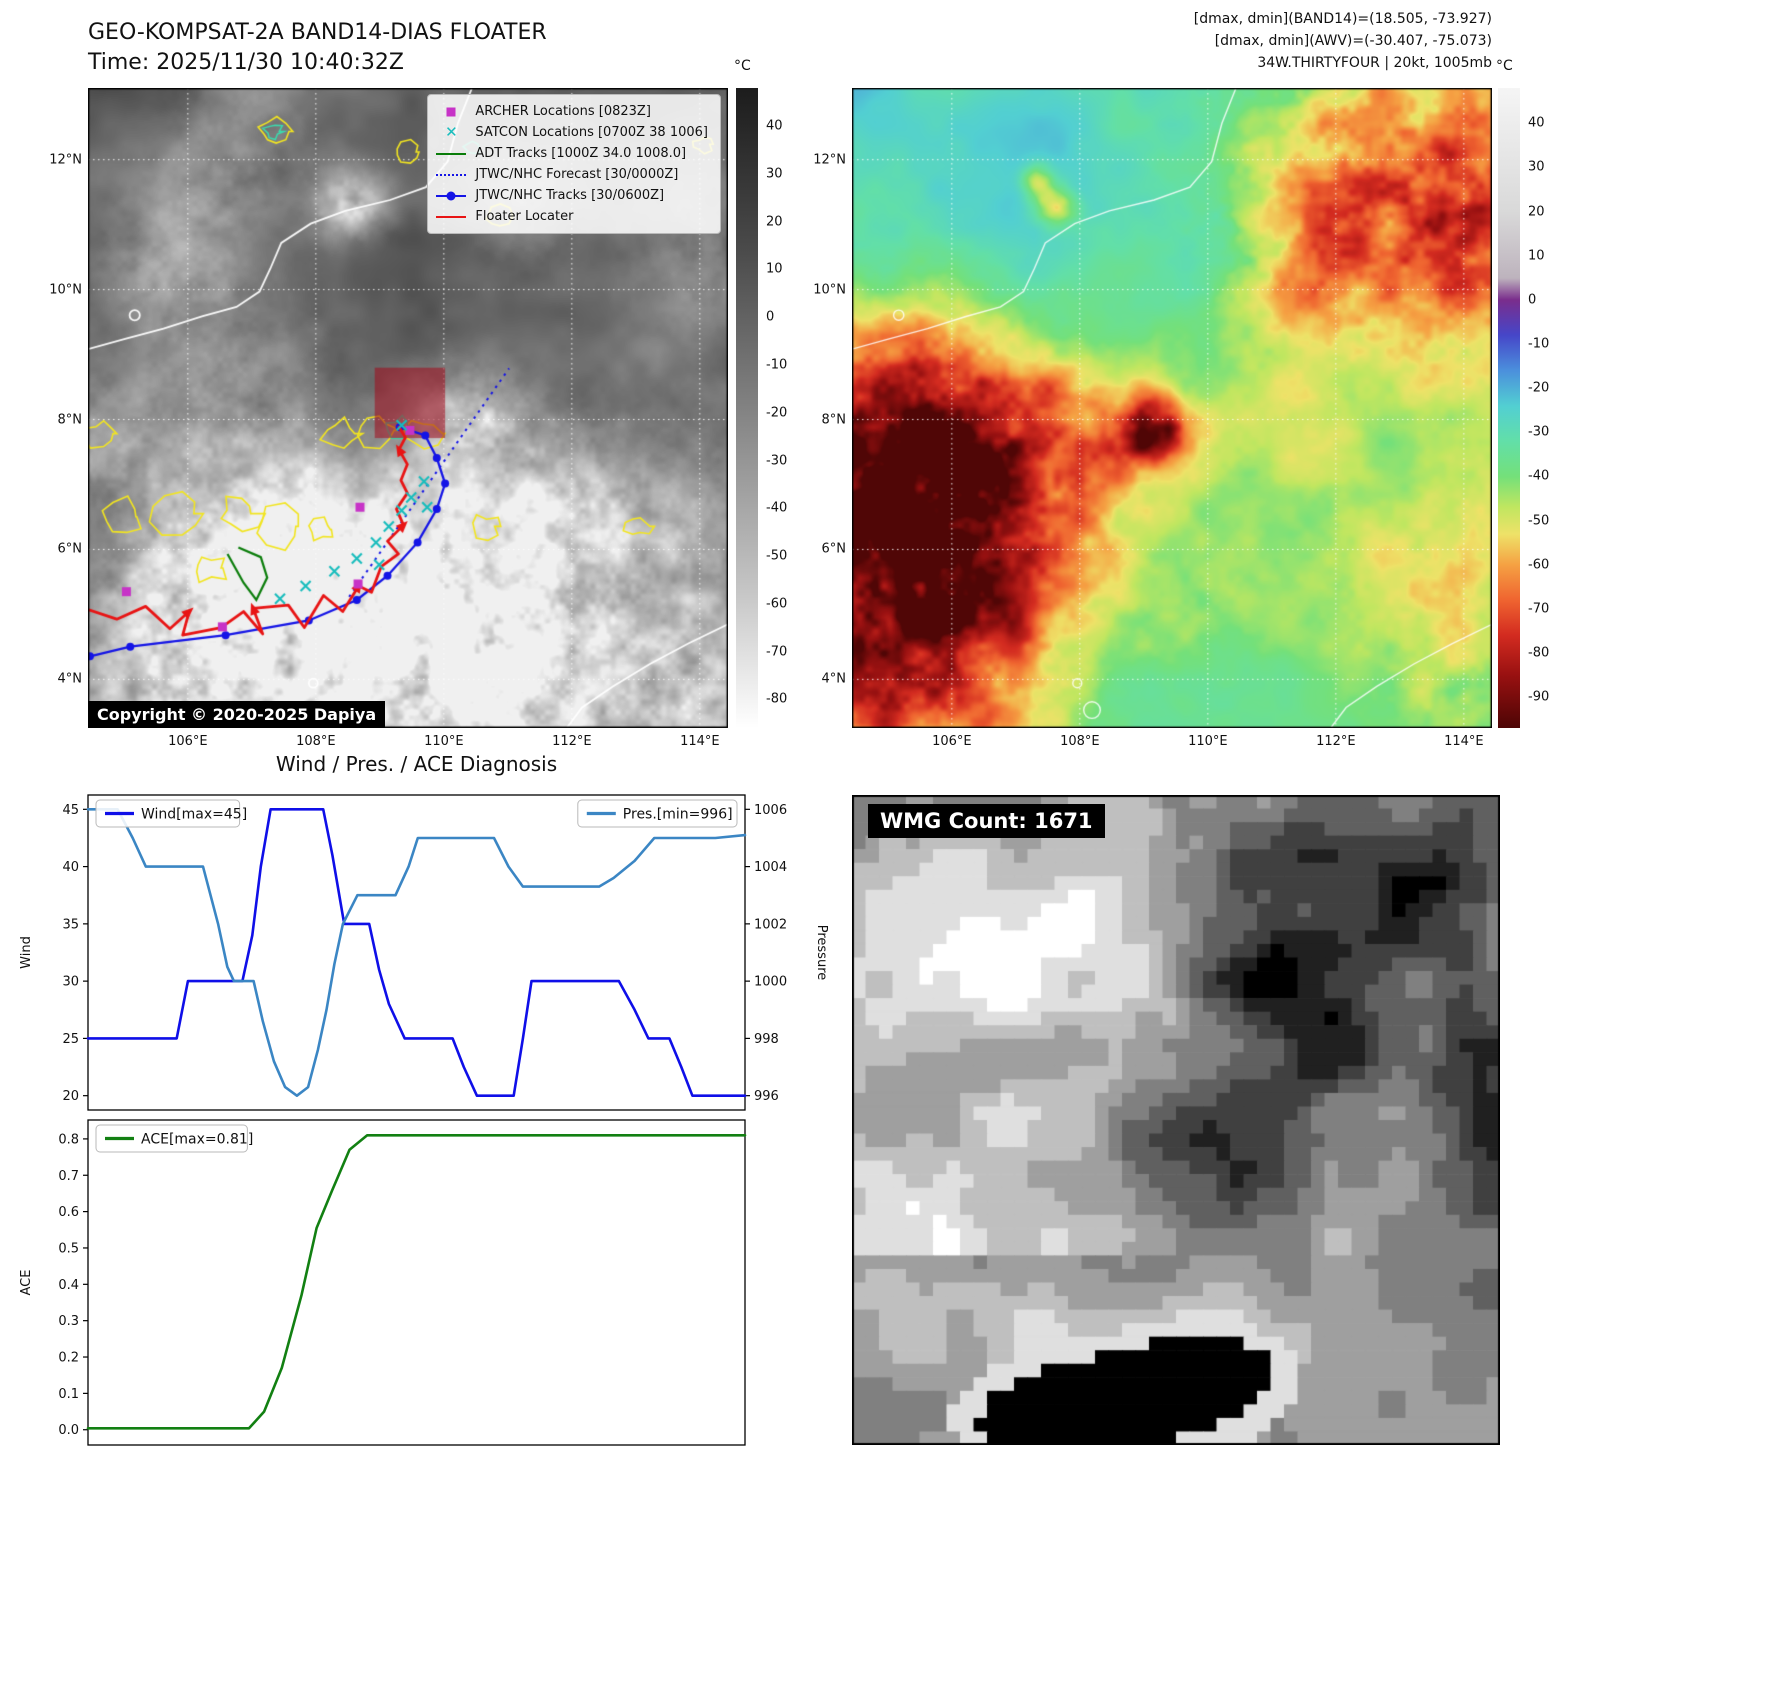 The width and height of the screenshot is (1792, 1690). What do you see at coordinates (1509, 408) in the screenshot?
I see `awv-colorbar` at bounding box center [1509, 408].